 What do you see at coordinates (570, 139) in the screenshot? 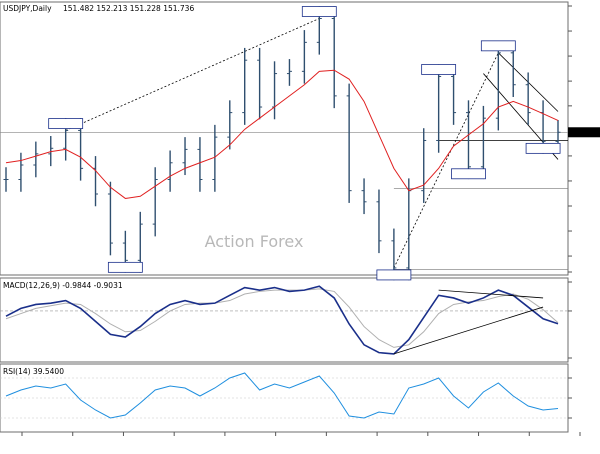
I see `price-axis` at bounding box center [570, 139].